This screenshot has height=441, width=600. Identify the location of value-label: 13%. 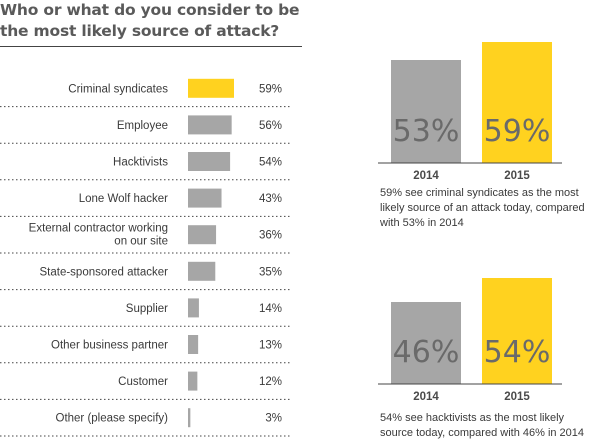
(270, 346).